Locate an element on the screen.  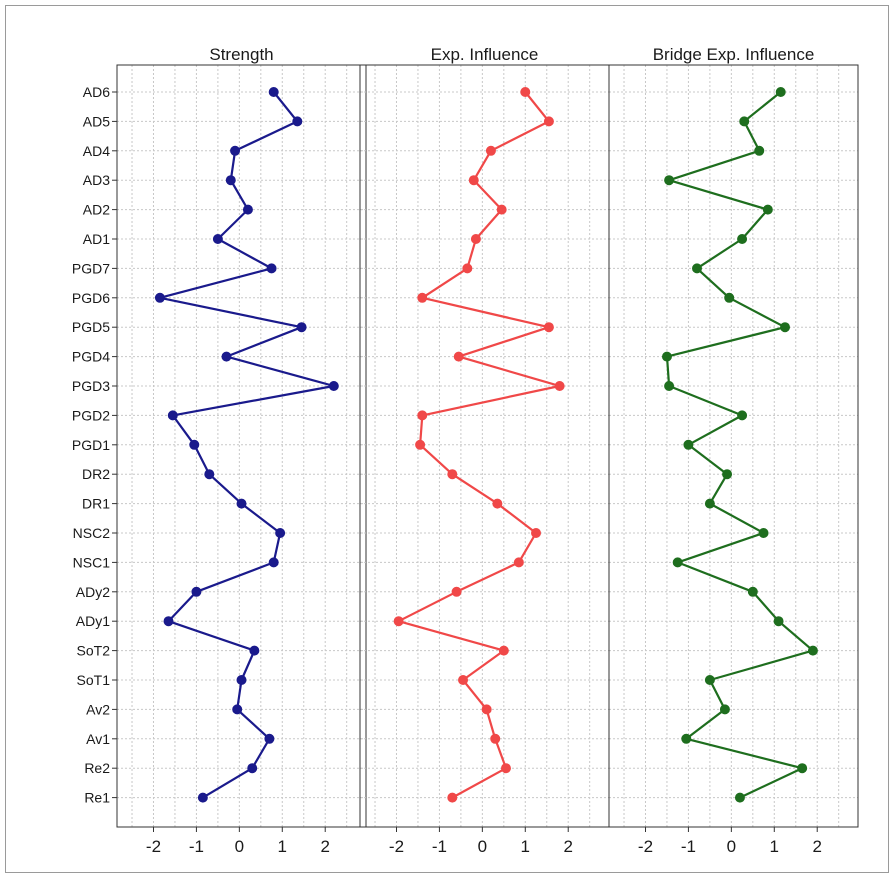
y-tick-label: NSC1 is located at coordinates (92, 562).